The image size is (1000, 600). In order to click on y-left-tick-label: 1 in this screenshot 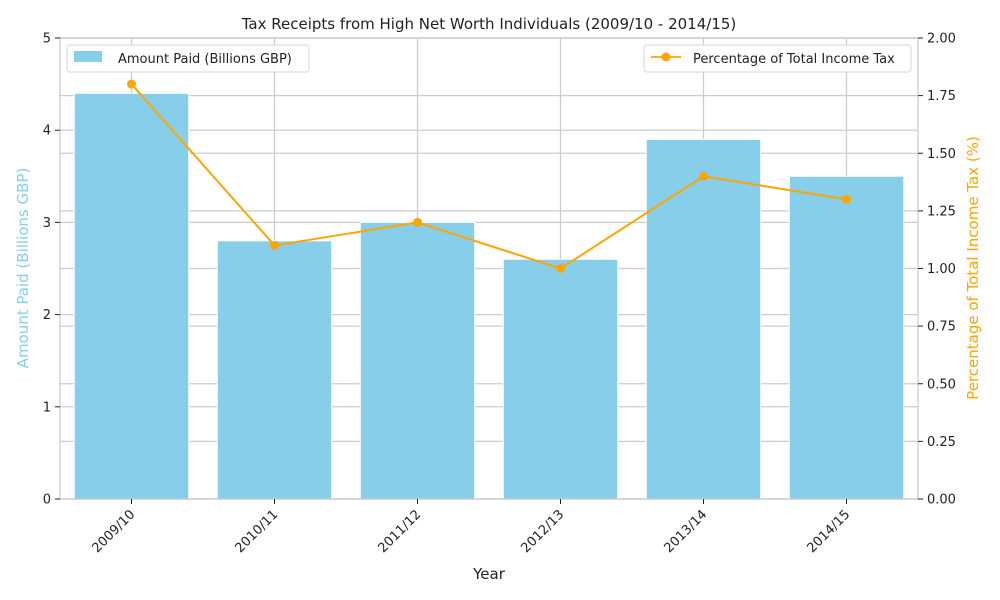, I will do `click(47, 407)`.